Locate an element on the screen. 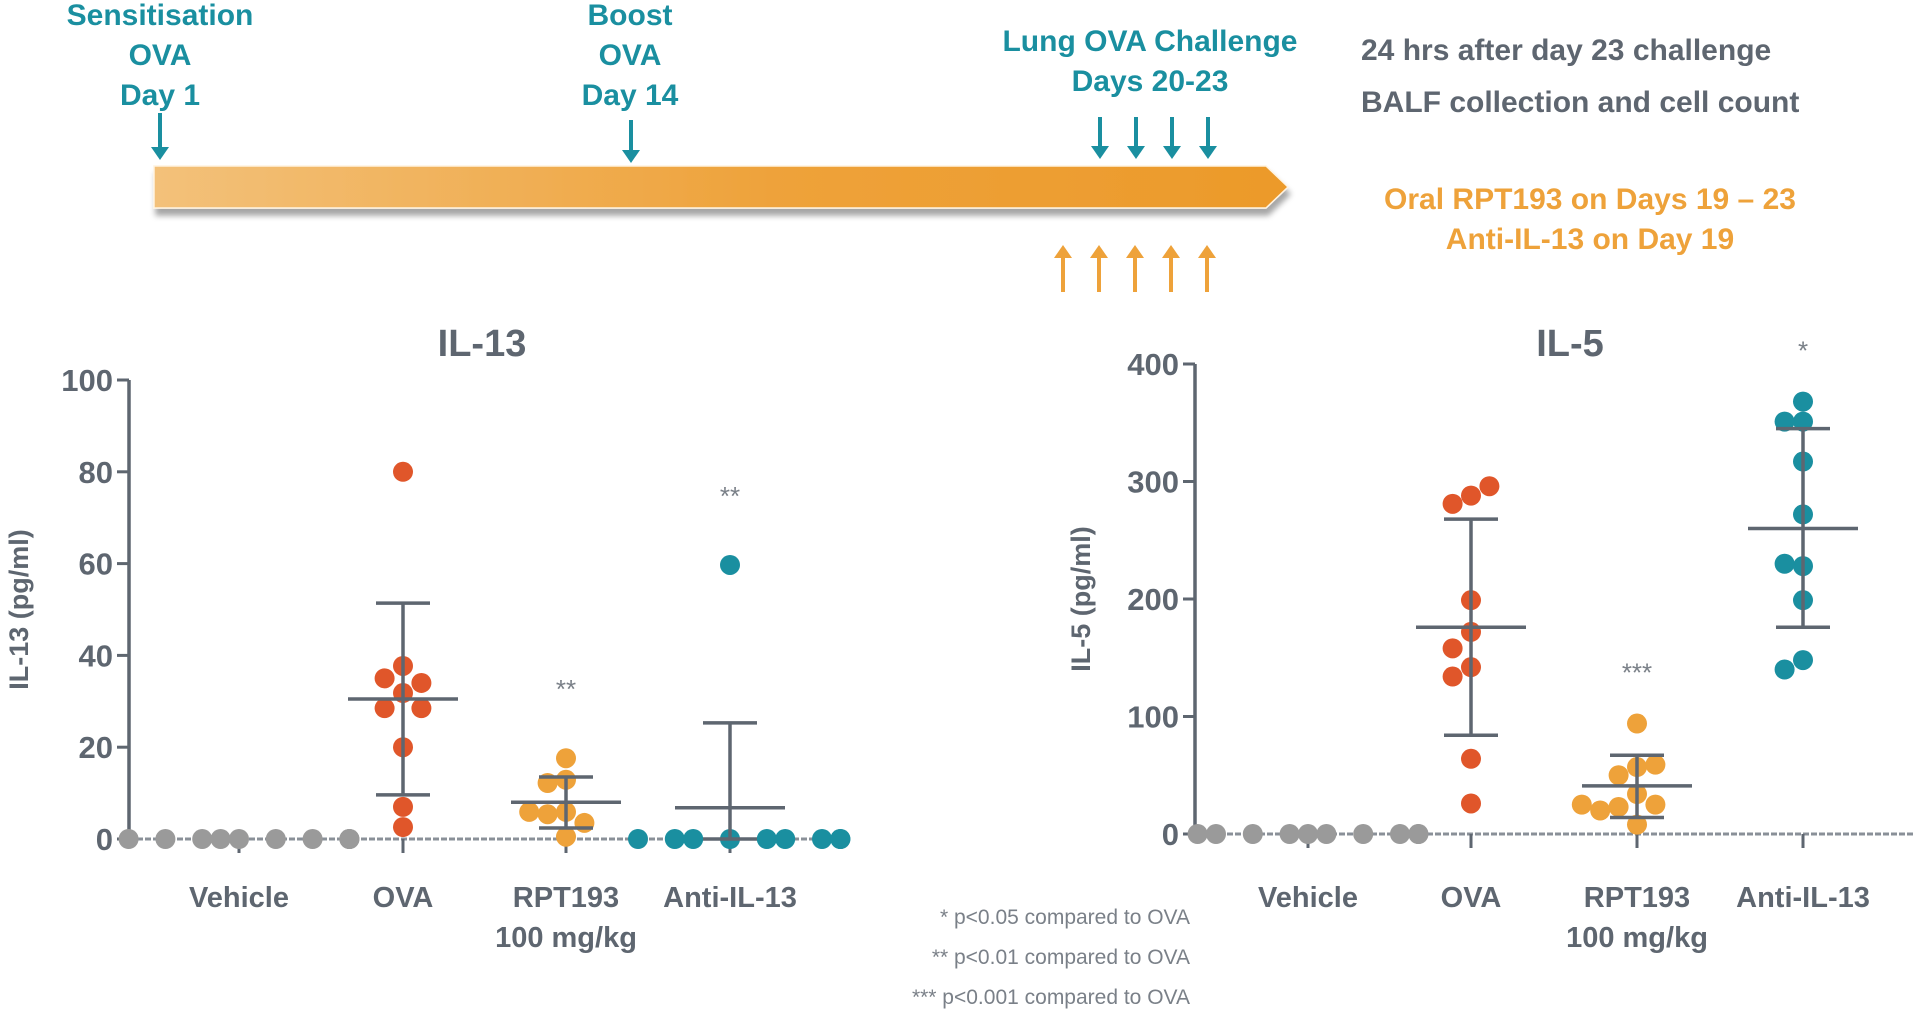 The height and width of the screenshot is (1019, 1919). collection-note-line: BALF collection and cell count is located at coordinates (1580, 102).